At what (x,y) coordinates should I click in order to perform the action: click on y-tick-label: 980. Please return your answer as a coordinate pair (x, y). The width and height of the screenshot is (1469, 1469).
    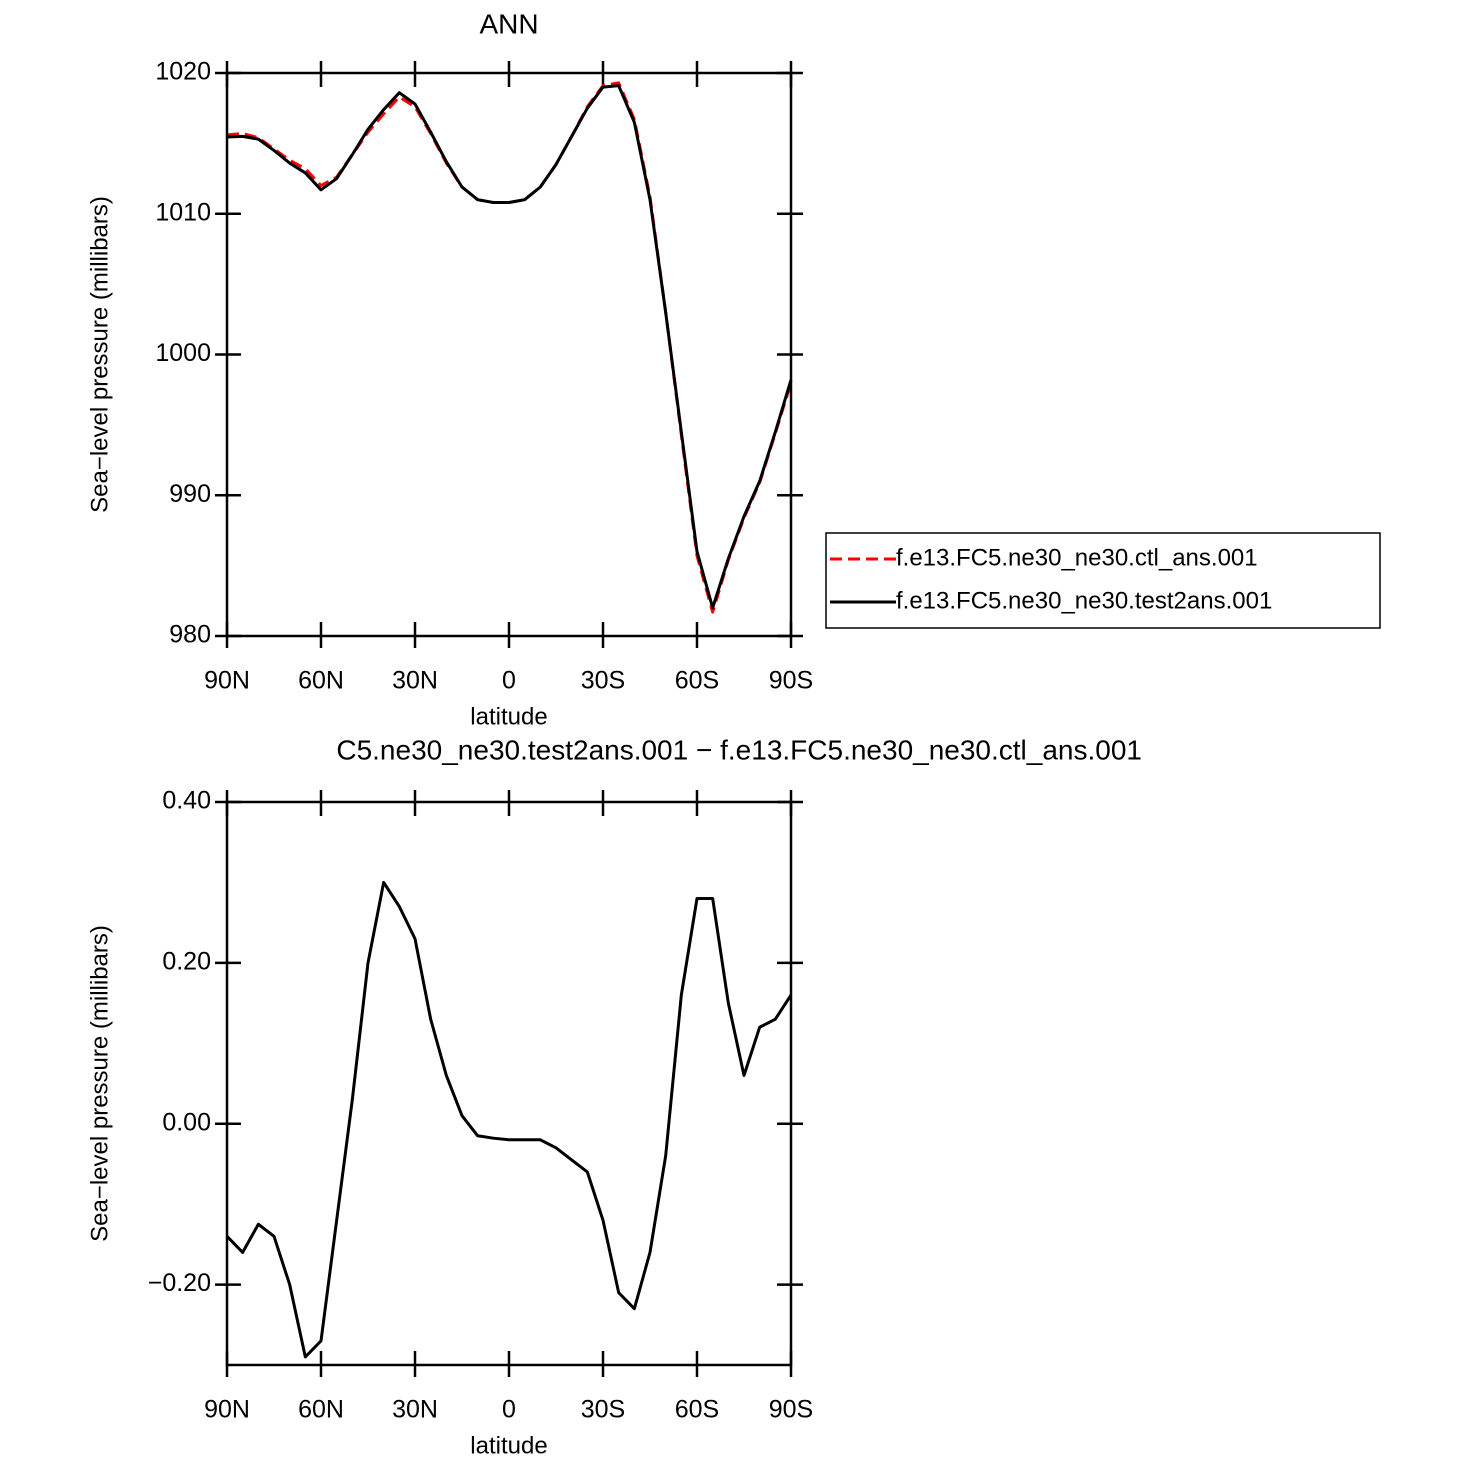
    Looking at the image, I should click on (190, 635).